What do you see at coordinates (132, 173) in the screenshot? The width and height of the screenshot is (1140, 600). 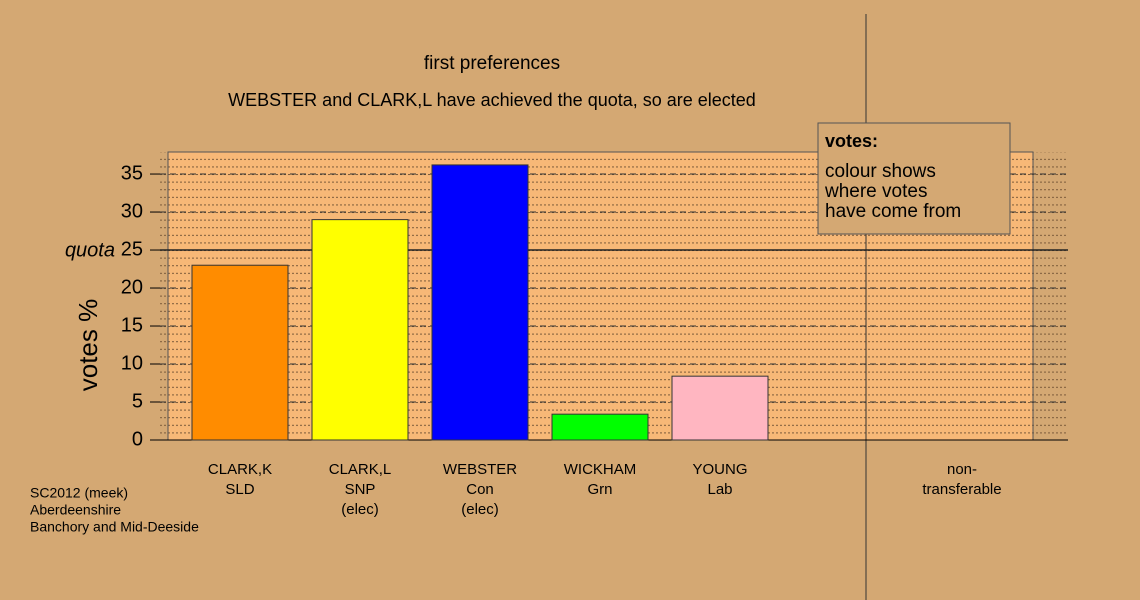 I see `y-tick-label: 35` at bounding box center [132, 173].